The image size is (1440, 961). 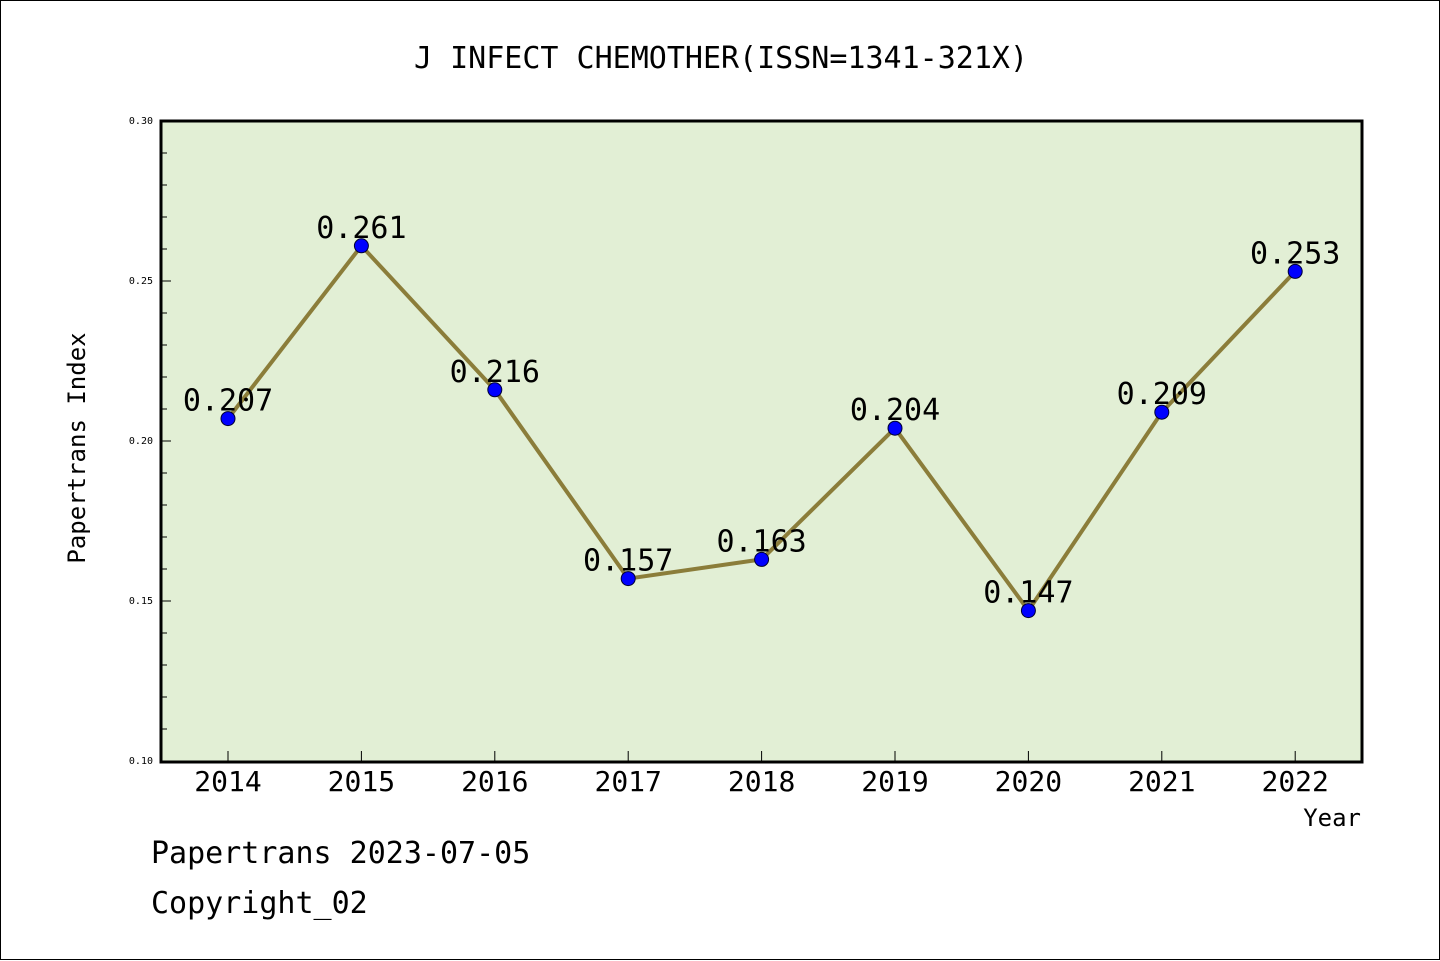 What do you see at coordinates (259, 903) in the screenshot?
I see `footer-copyright: Copyright_02` at bounding box center [259, 903].